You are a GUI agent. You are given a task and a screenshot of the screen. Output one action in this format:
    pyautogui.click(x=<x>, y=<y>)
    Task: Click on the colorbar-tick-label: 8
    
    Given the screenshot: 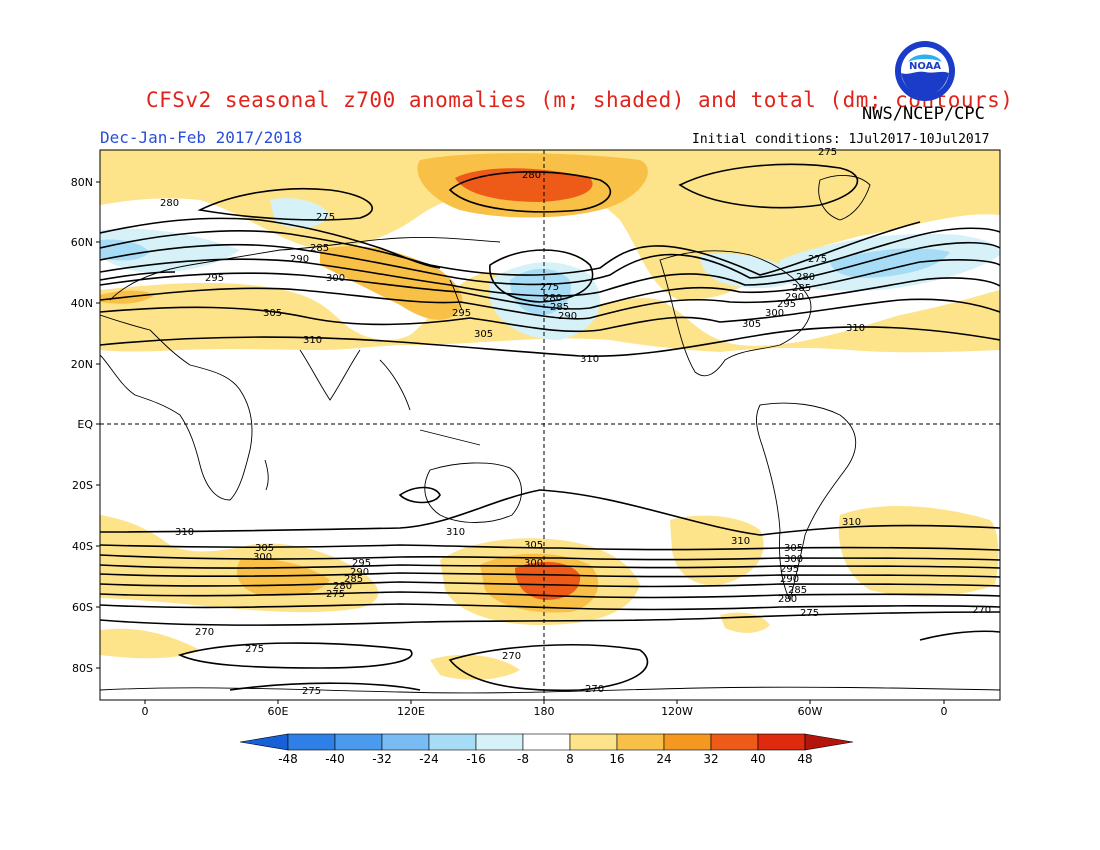 What is the action you would take?
    pyautogui.click(x=570, y=759)
    